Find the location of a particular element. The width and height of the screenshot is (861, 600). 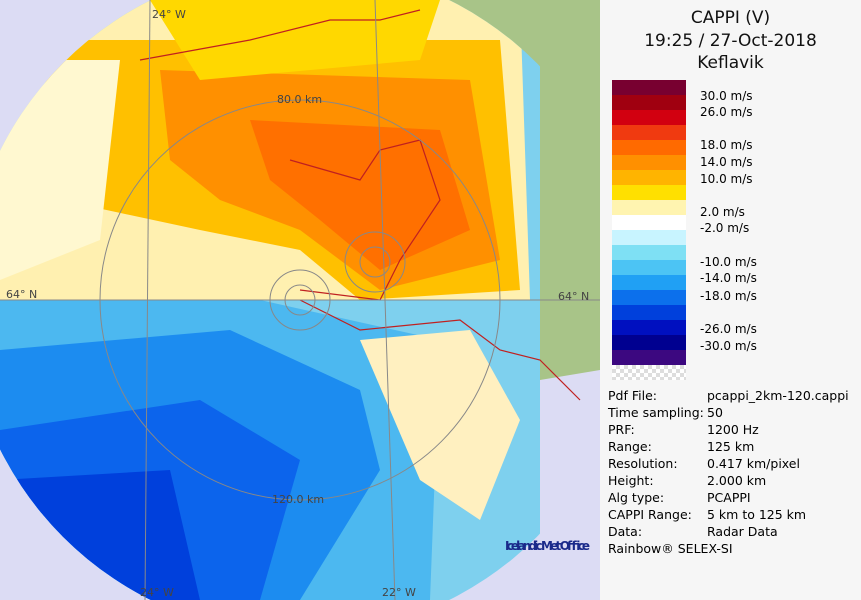

info-value: 0.417 km/pixel is located at coordinates (753, 463).